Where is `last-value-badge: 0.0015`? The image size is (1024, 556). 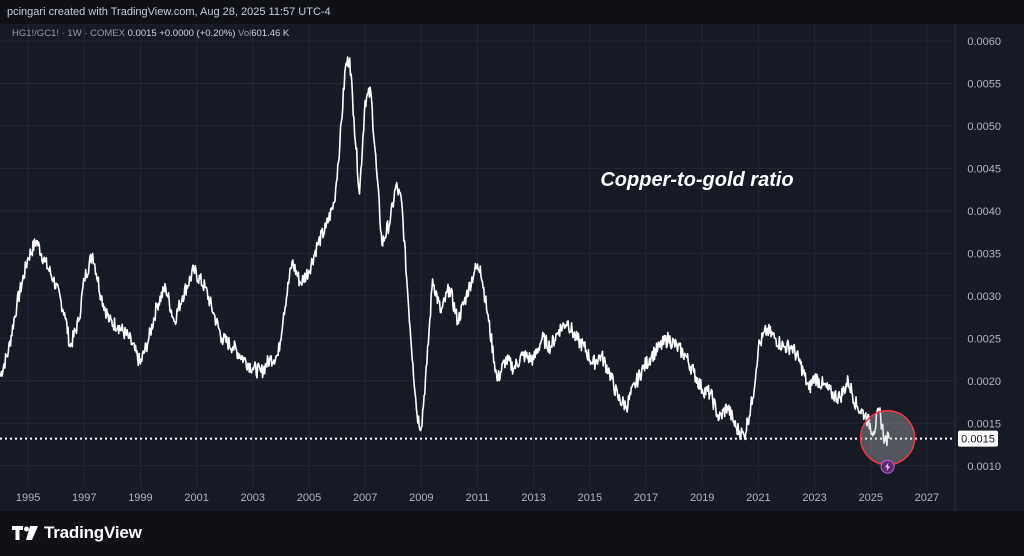 last-value-badge: 0.0015 is located at coordinates (978, 438).